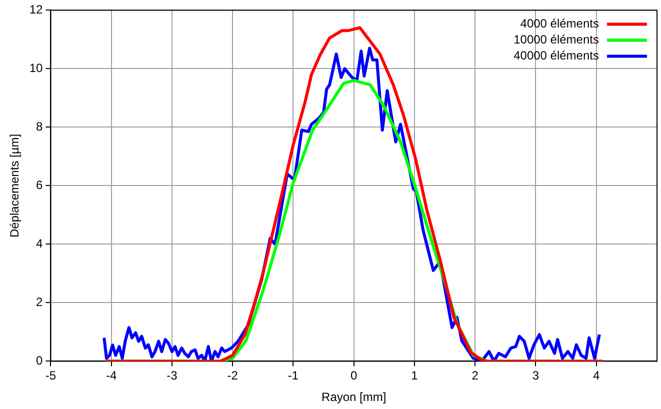 The height and width of the screenshot is (409, 661). What do you see at coordinates (36, 9) in the screenshot?
I see `y-tick-label: 12` at bounding box center [36, 9].